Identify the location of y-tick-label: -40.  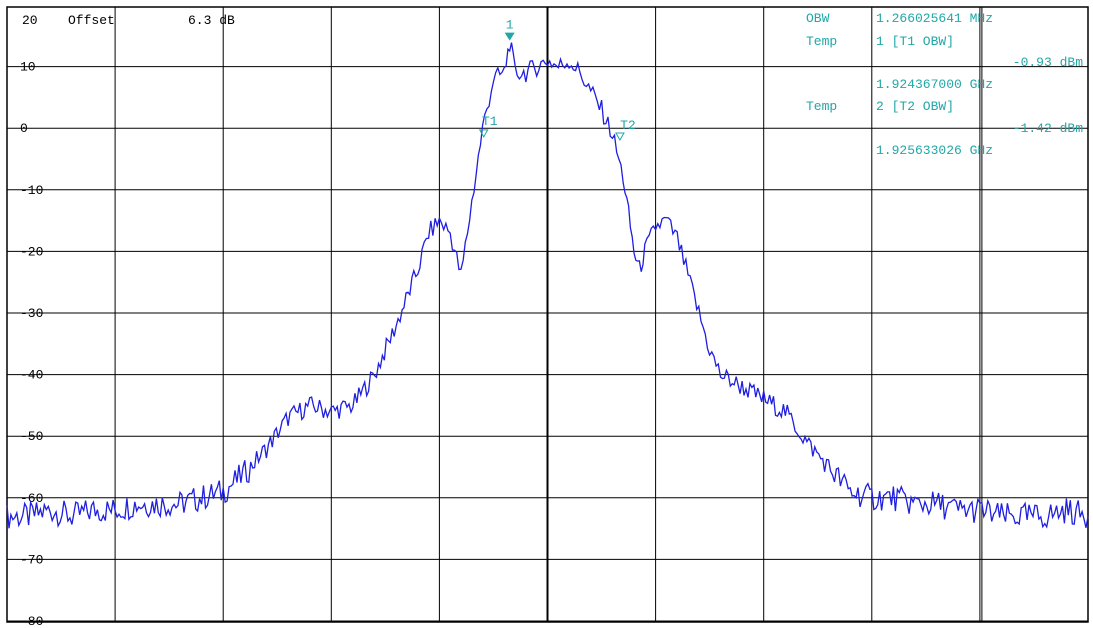
(31, 375).